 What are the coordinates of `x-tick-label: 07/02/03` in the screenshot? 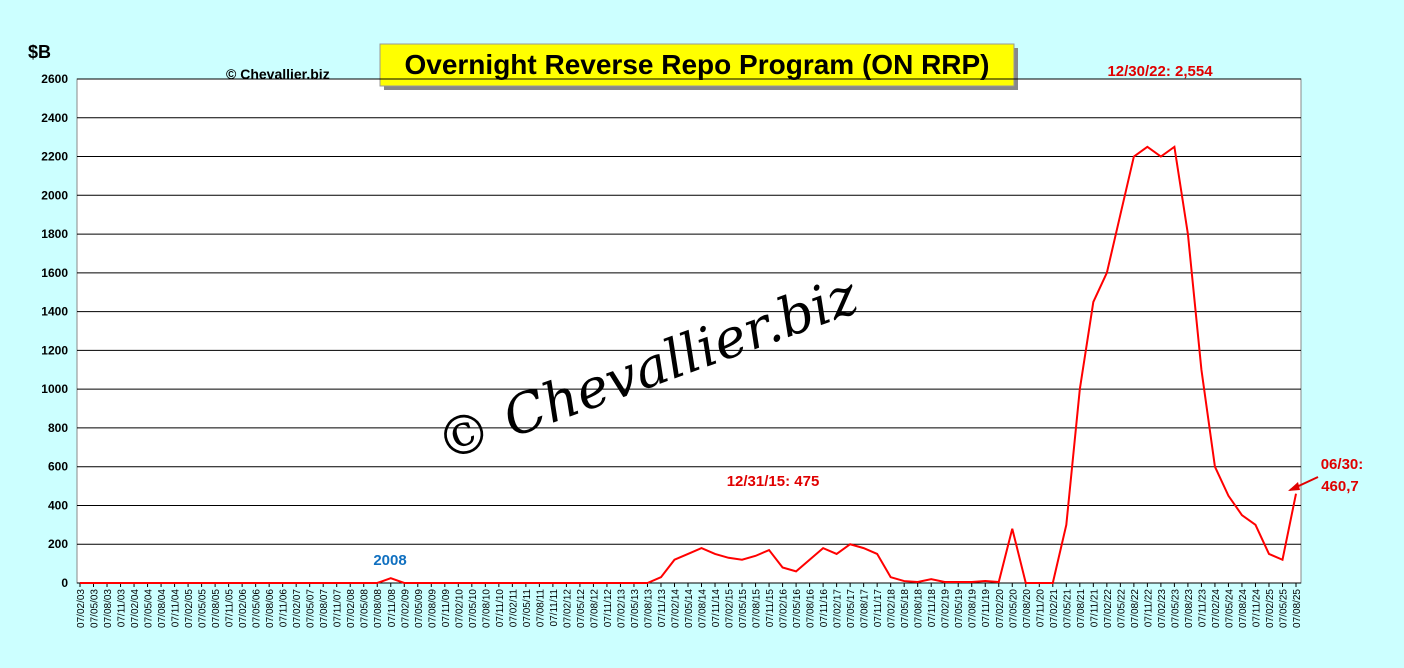 It's located at (81, 608).